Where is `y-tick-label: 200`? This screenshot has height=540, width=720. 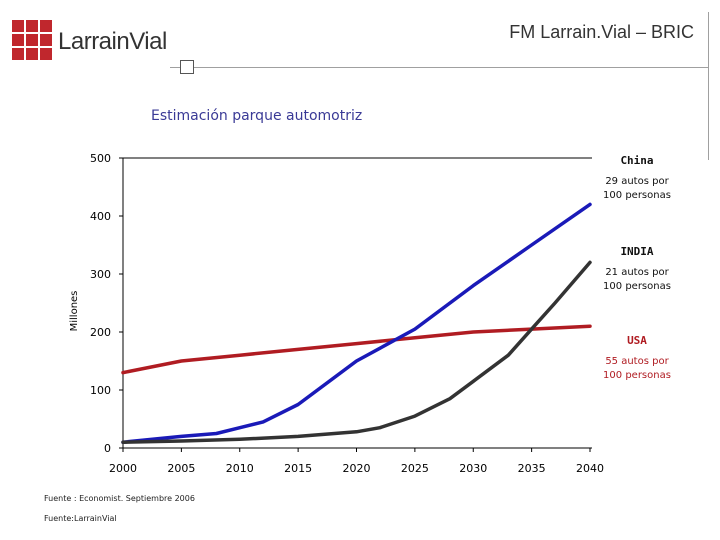
y-tick-label: 200 is located at coordinates (100, 332).